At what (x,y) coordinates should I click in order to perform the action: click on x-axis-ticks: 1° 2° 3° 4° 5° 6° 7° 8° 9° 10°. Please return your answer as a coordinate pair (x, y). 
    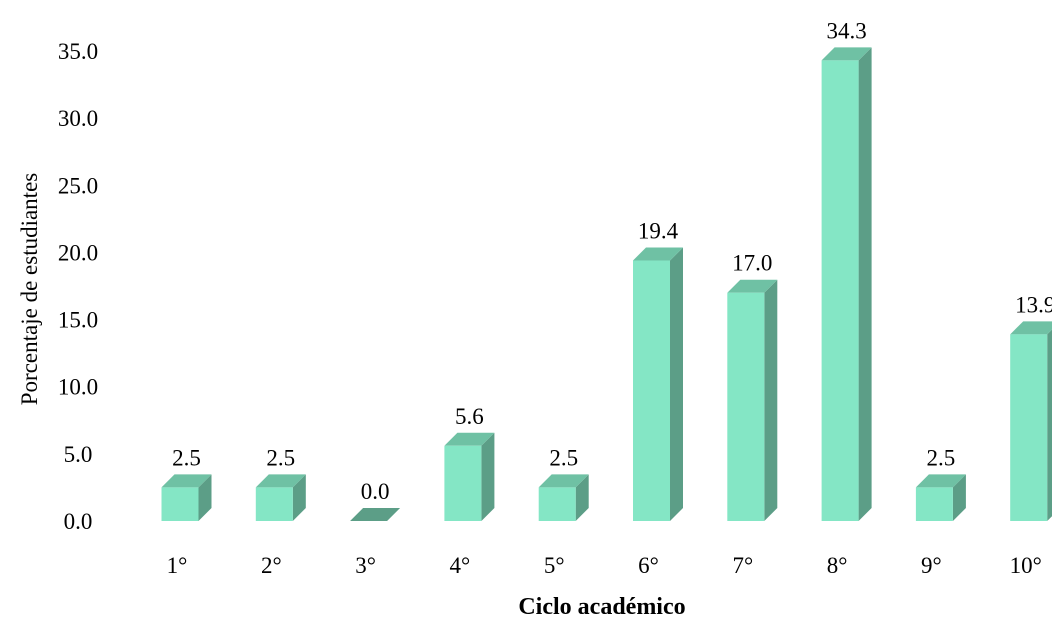
    Looking at the image, I should click on (604, 565).